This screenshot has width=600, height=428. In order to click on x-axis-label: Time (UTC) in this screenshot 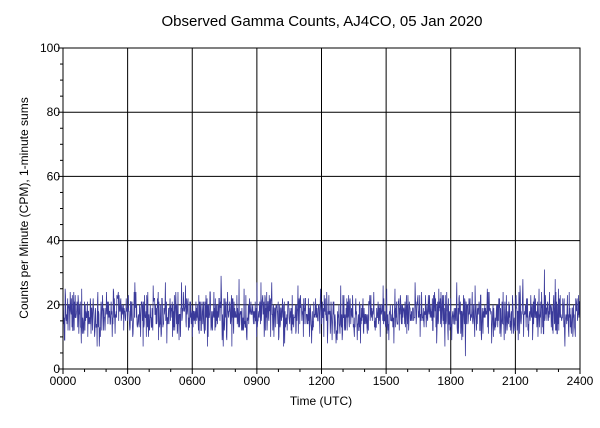, I will do `click(321, 401)`.